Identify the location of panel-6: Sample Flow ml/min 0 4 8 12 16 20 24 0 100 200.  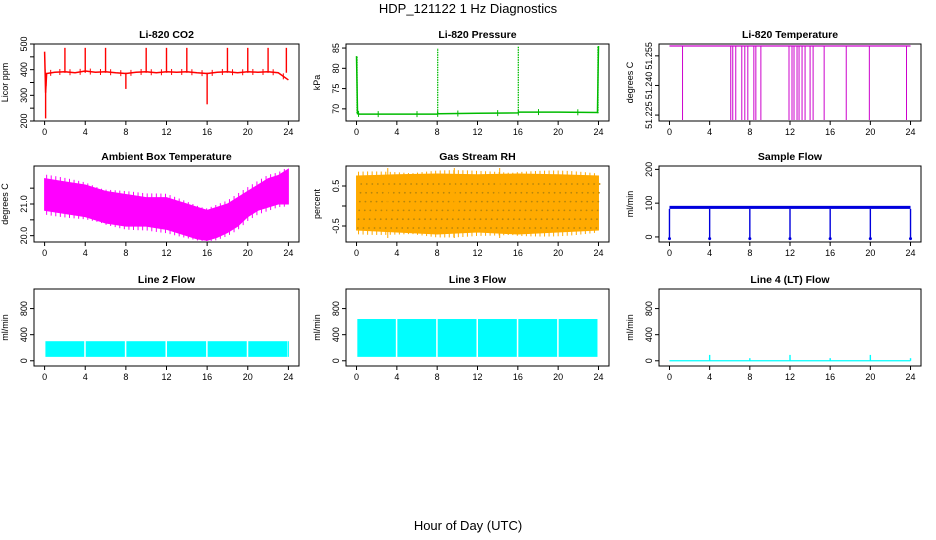
(773, 204).